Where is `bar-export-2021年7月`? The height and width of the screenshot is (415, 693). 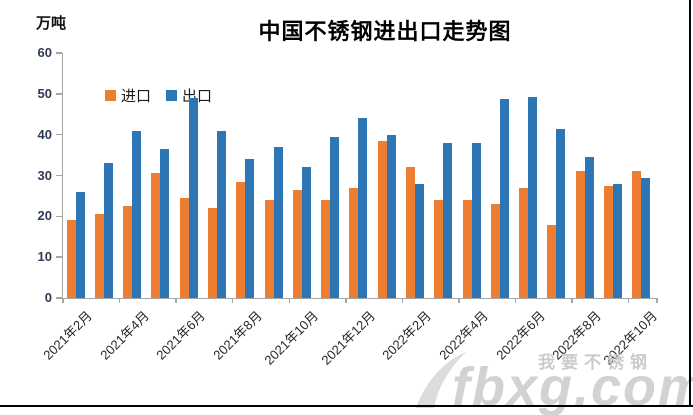
bar-export-2021年7月 is located at coordinates (221, 214).